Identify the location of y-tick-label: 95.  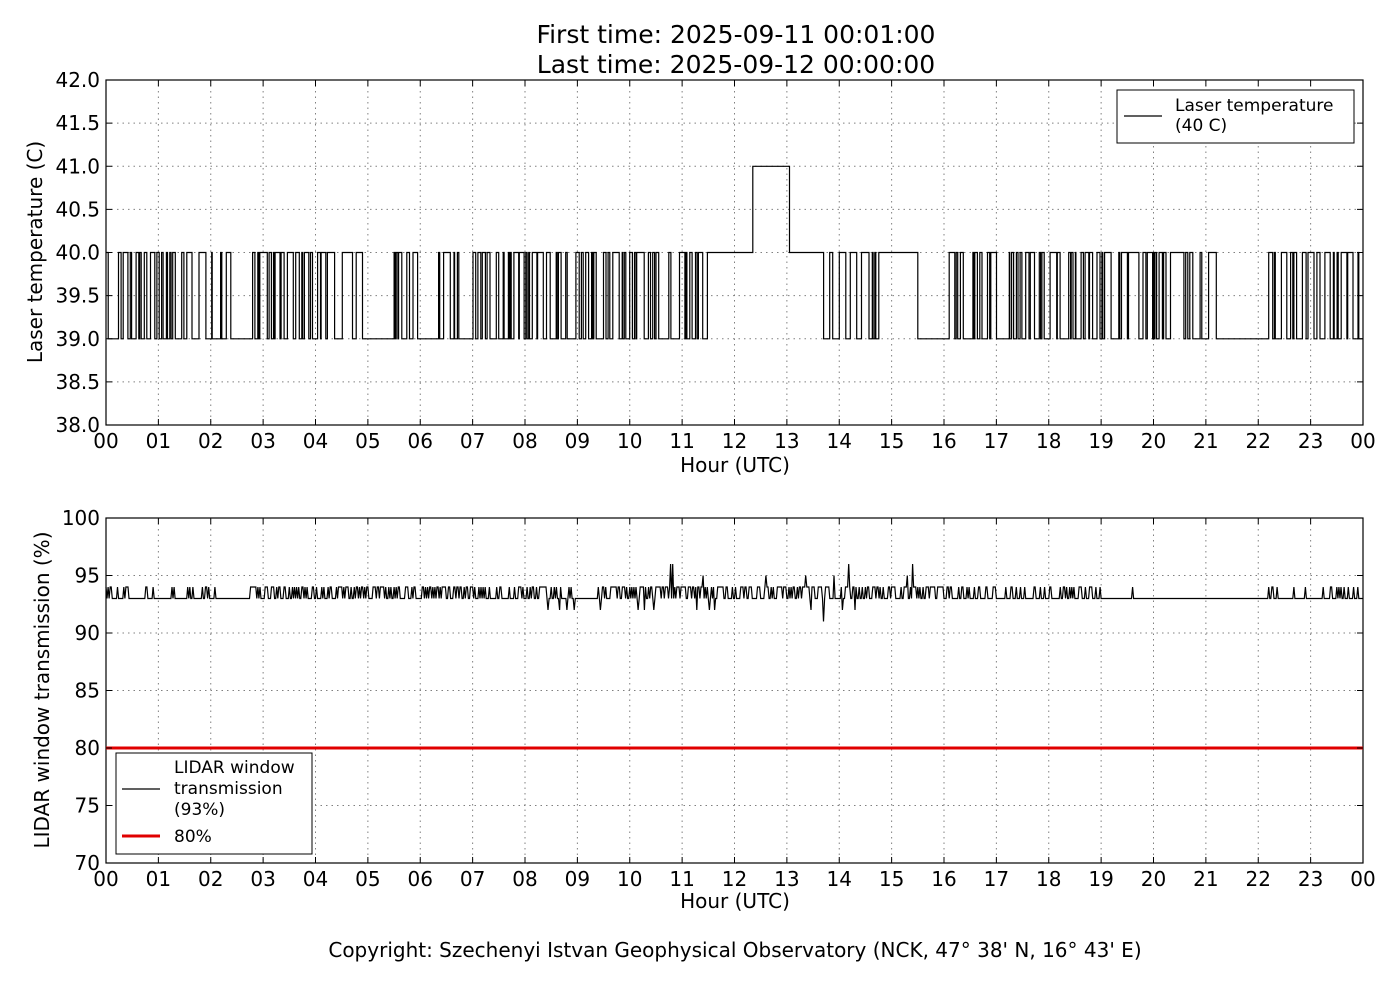
(87, 576).